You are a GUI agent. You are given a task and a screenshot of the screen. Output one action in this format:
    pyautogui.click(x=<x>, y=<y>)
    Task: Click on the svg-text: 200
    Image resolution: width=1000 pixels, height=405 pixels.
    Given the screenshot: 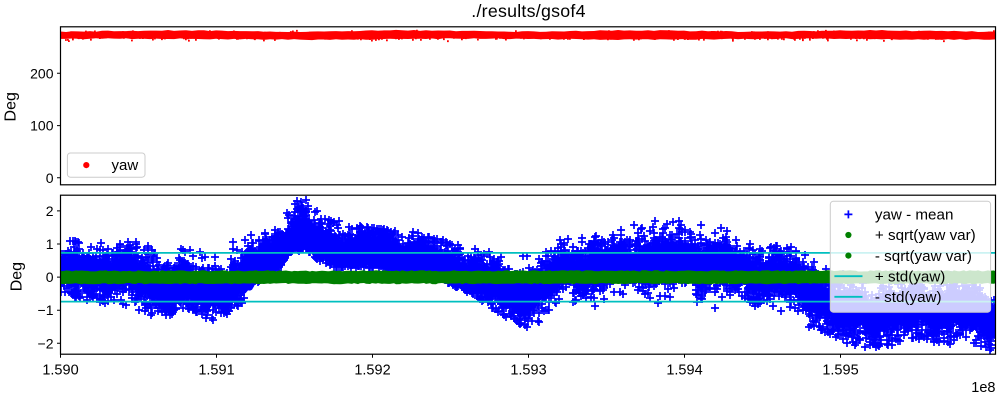 What is the action you would take?
    pyautogui.click(x=42, y=73)
    